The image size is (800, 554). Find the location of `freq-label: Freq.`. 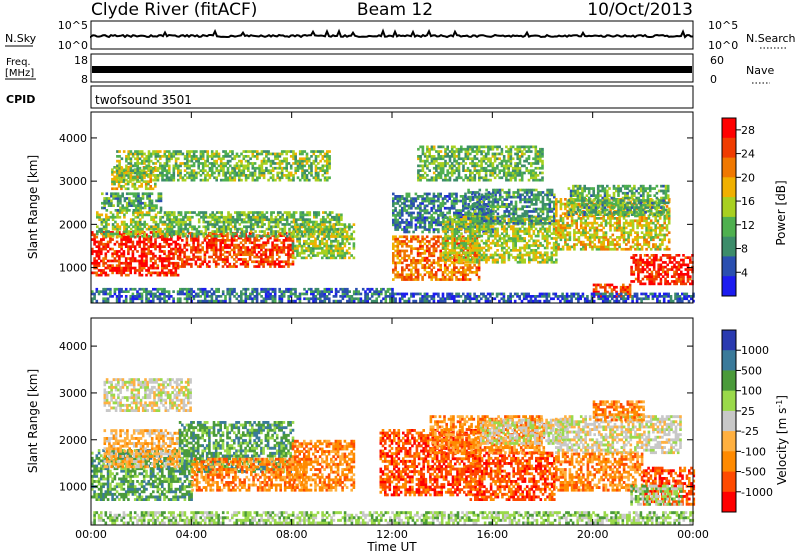

freq-label: Freq. is located at coordinates (18, 62).